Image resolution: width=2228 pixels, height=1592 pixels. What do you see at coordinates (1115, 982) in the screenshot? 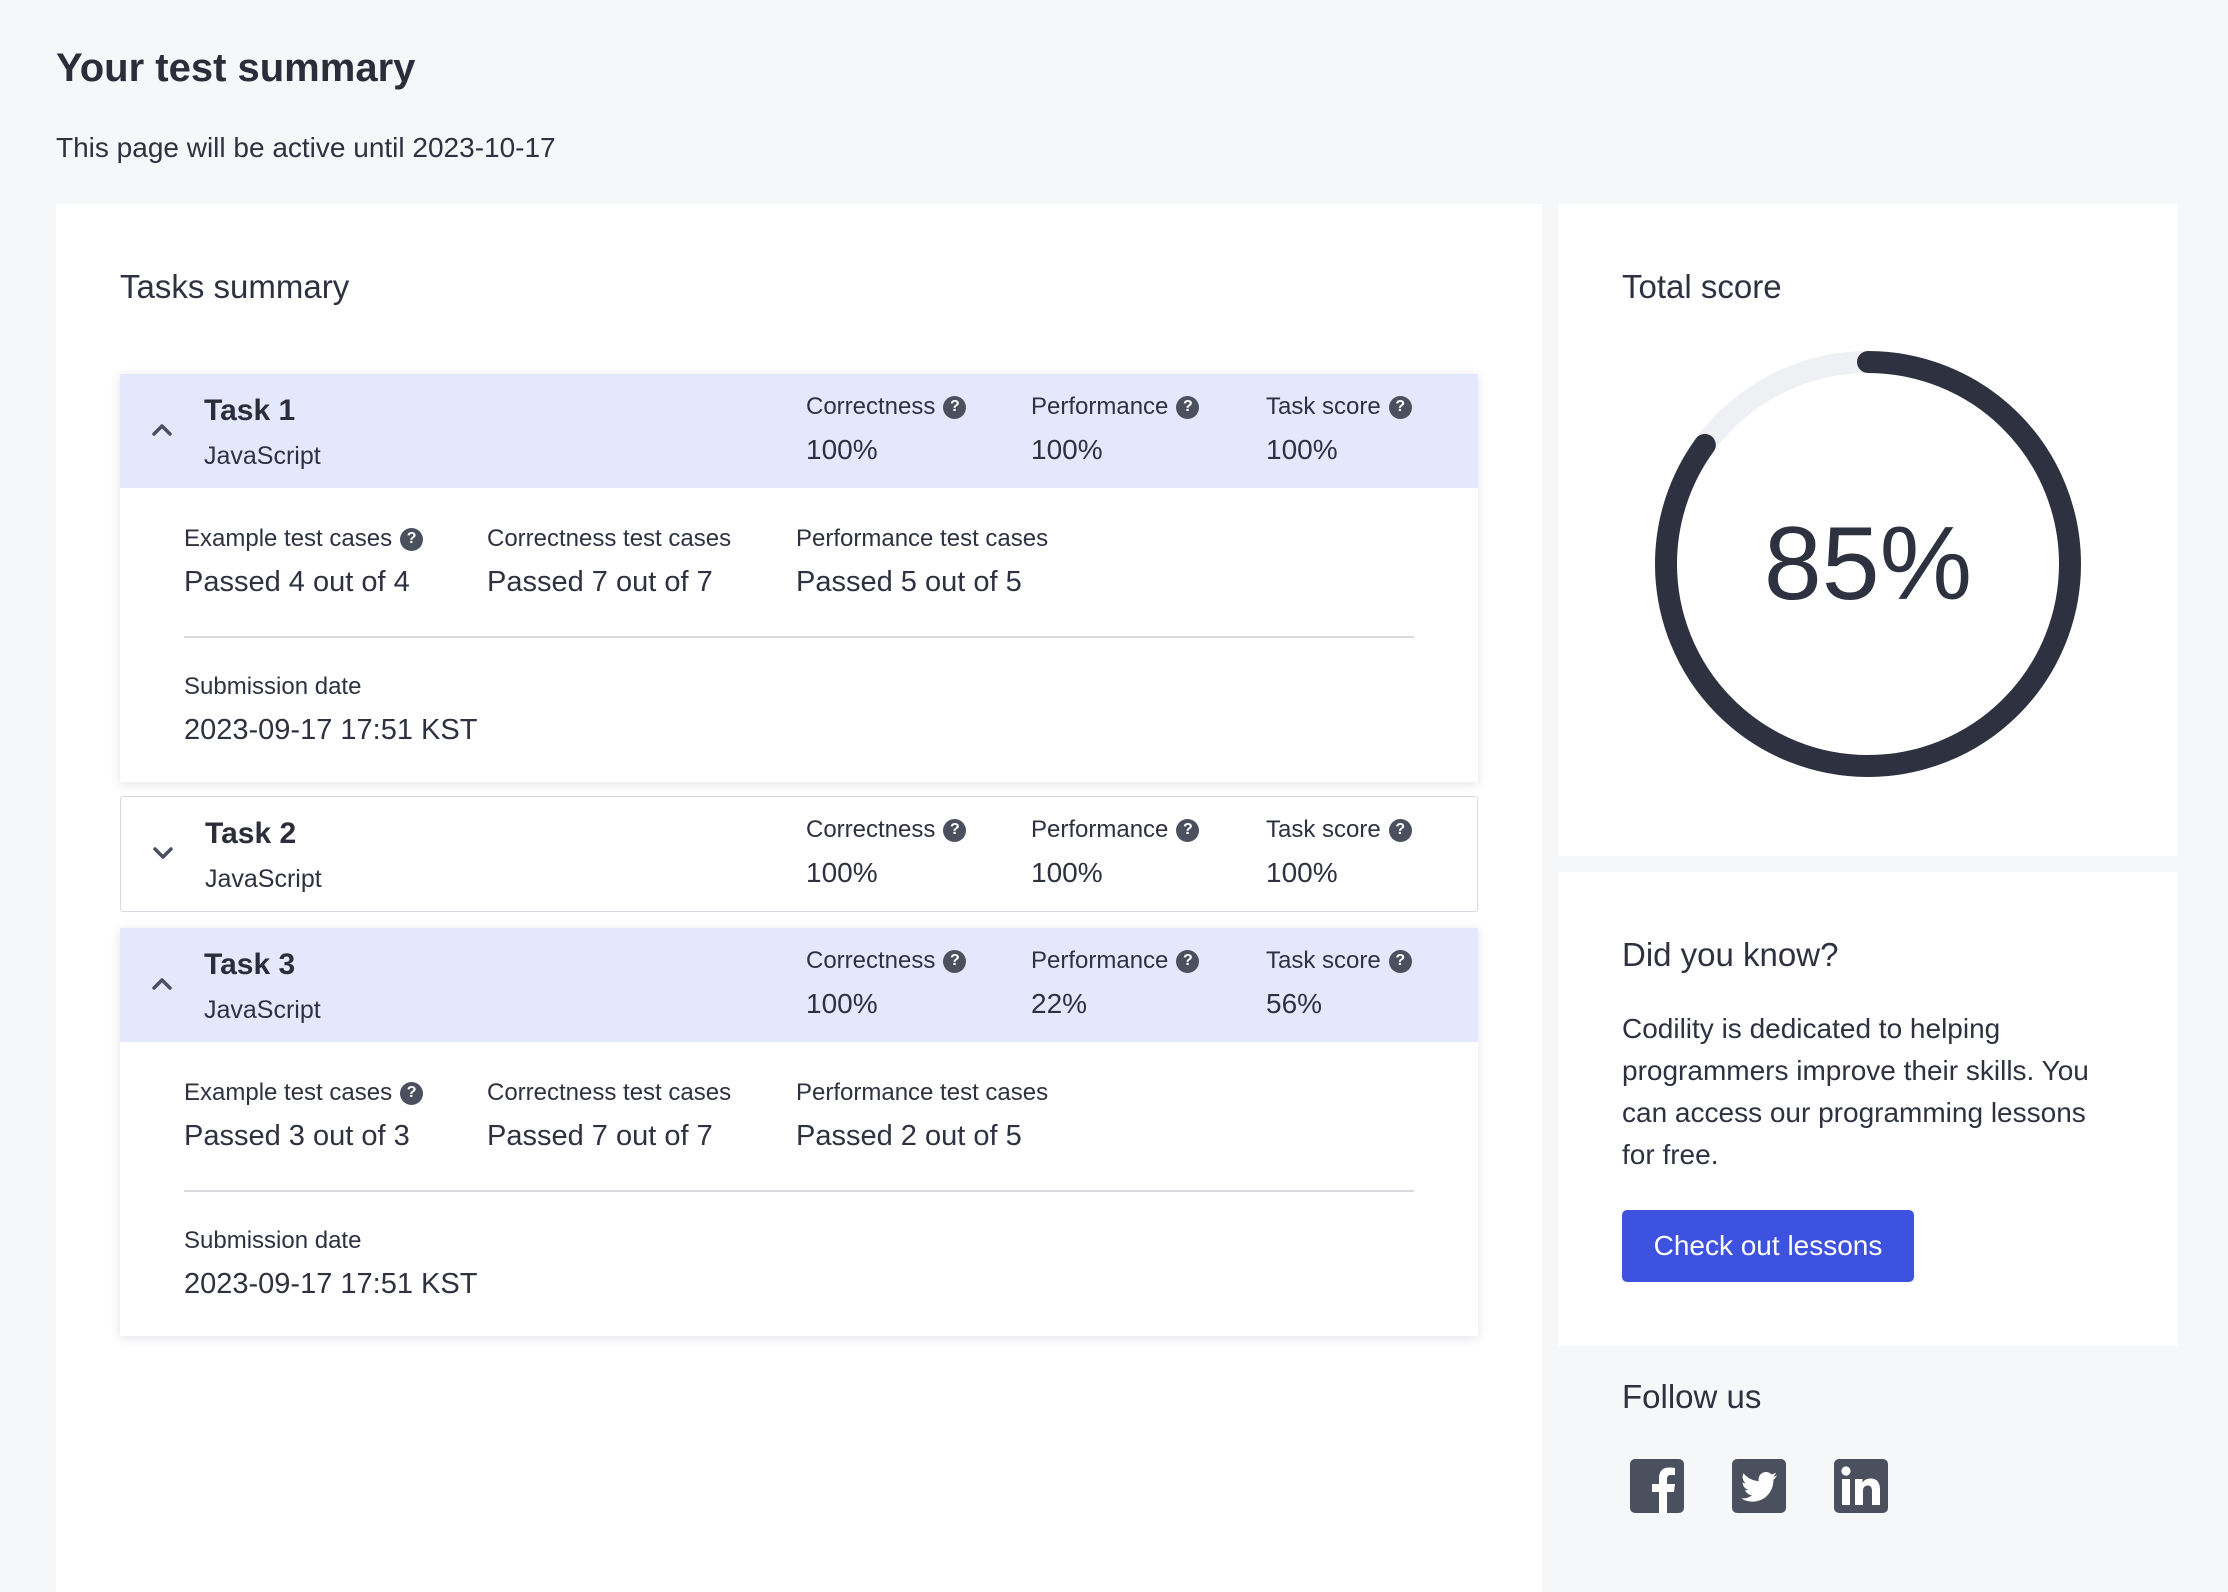
I see `performance-metric: Performance? 22%` at bounding box center [1115, 982].